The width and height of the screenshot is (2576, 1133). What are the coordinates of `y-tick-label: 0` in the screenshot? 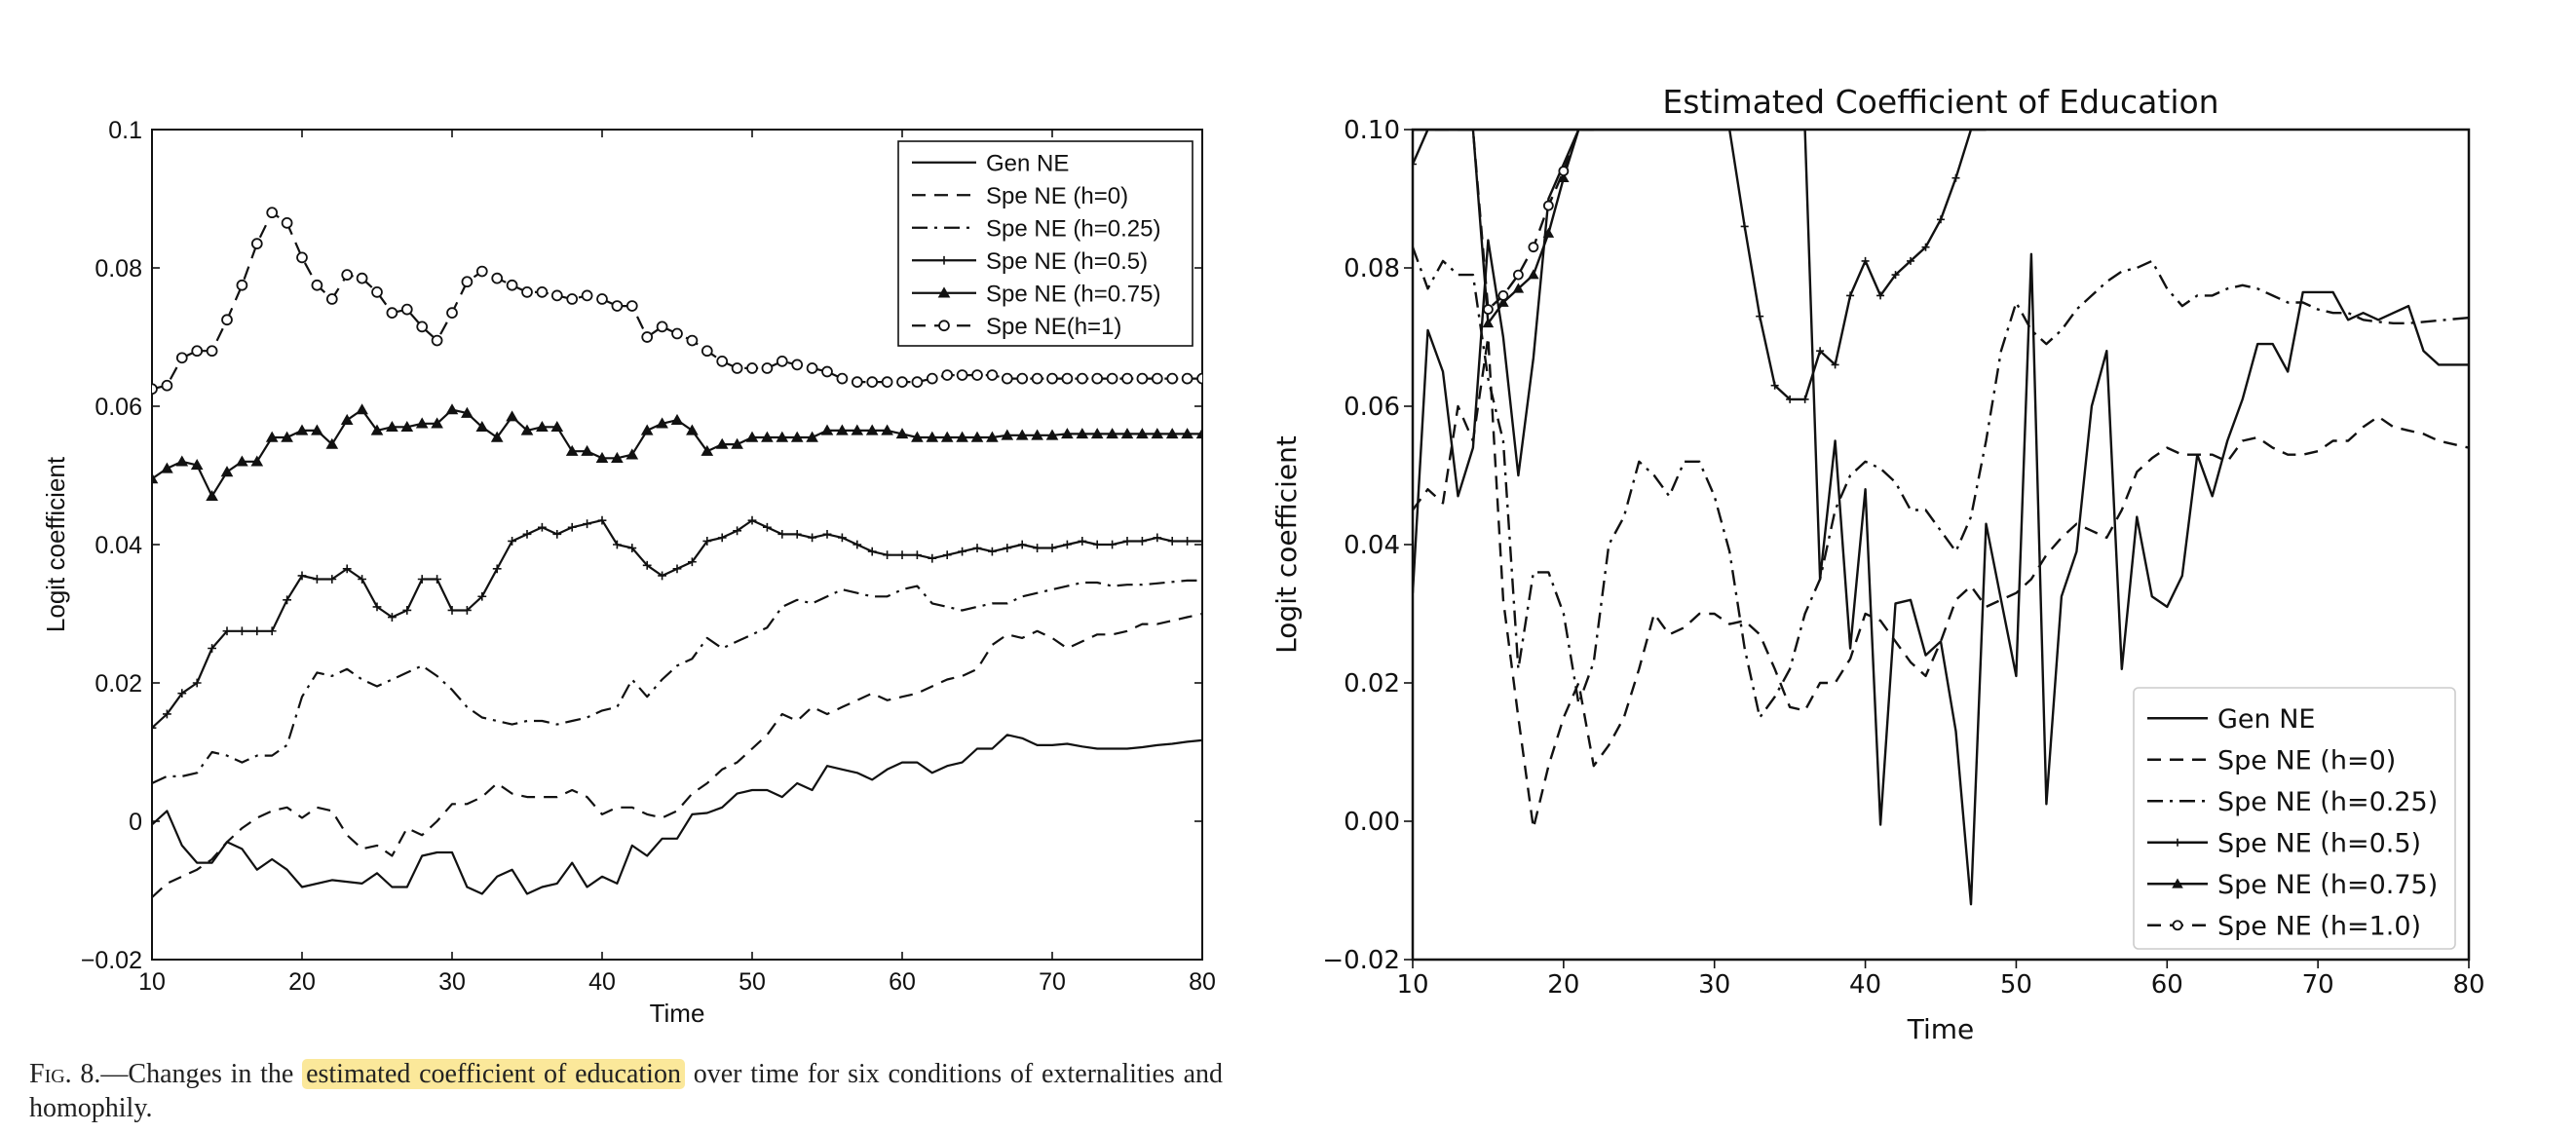 It's located at (135, 822).